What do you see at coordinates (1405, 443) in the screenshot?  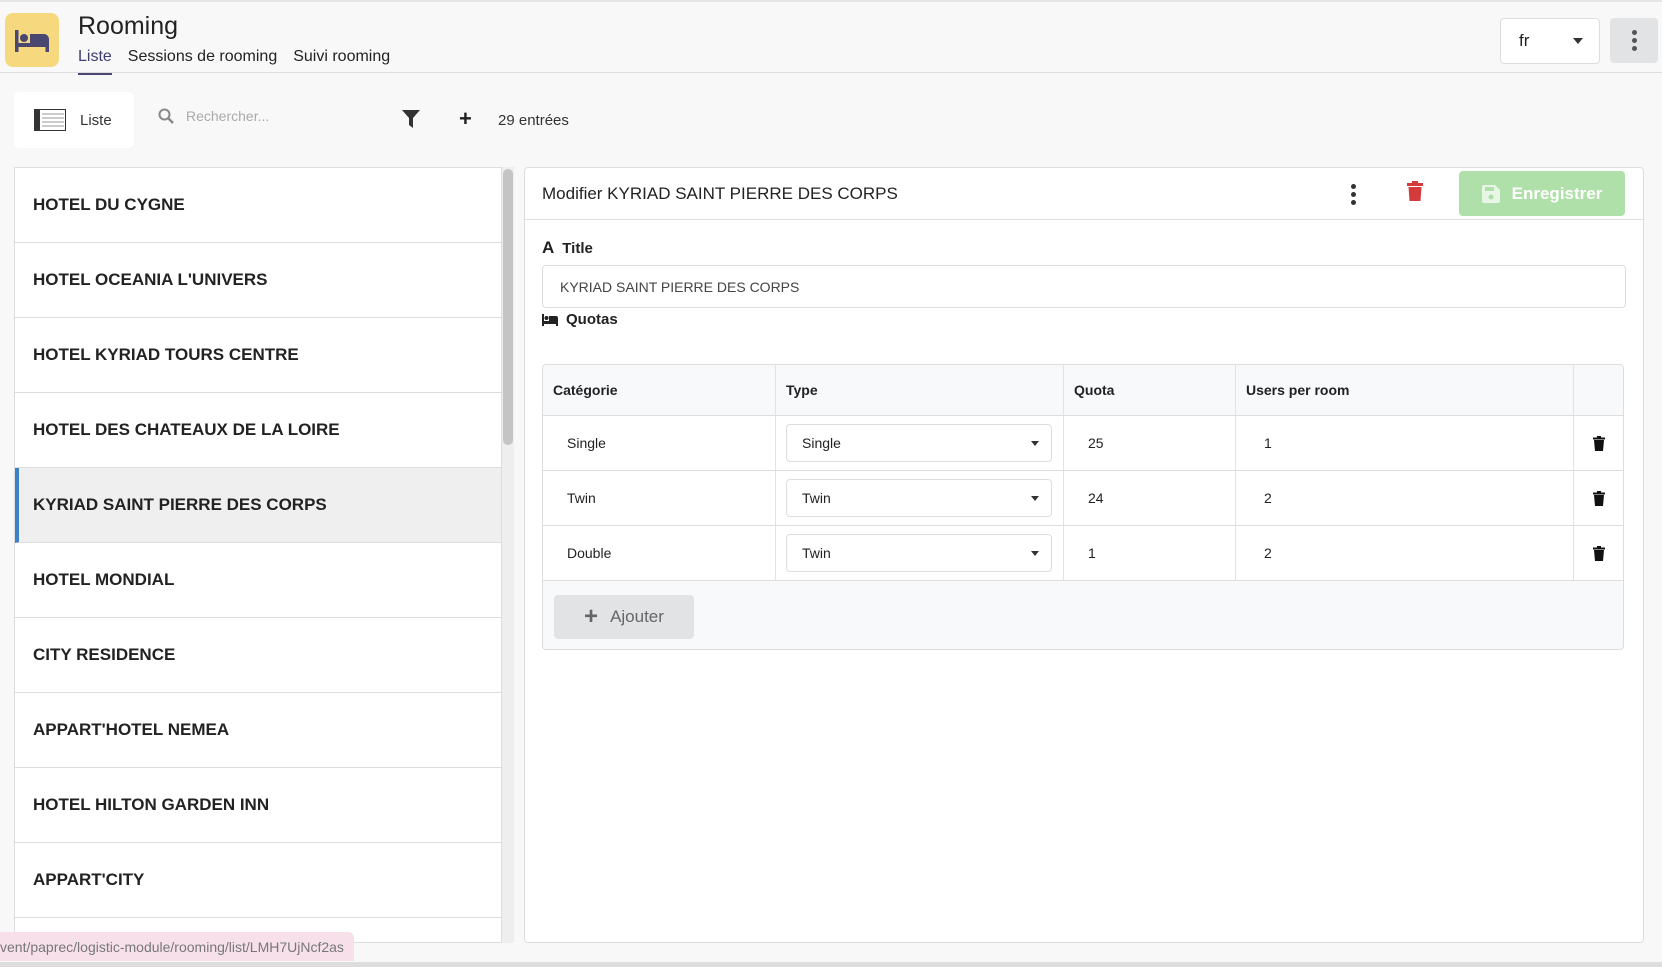 I see `users-per-room-cell: 1` at bounding box center [1405, 443].